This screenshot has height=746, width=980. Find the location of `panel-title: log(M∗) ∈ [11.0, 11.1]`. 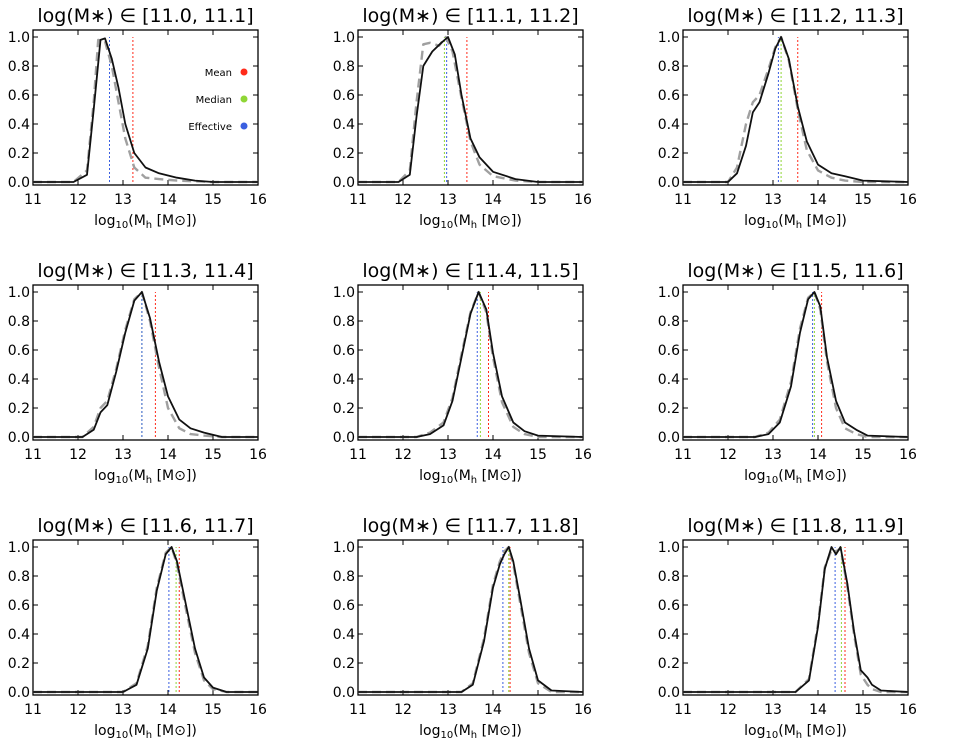

panel-title: log(M∗) ∈ [11.0, 11.1] is located at coordinates (145, 16).